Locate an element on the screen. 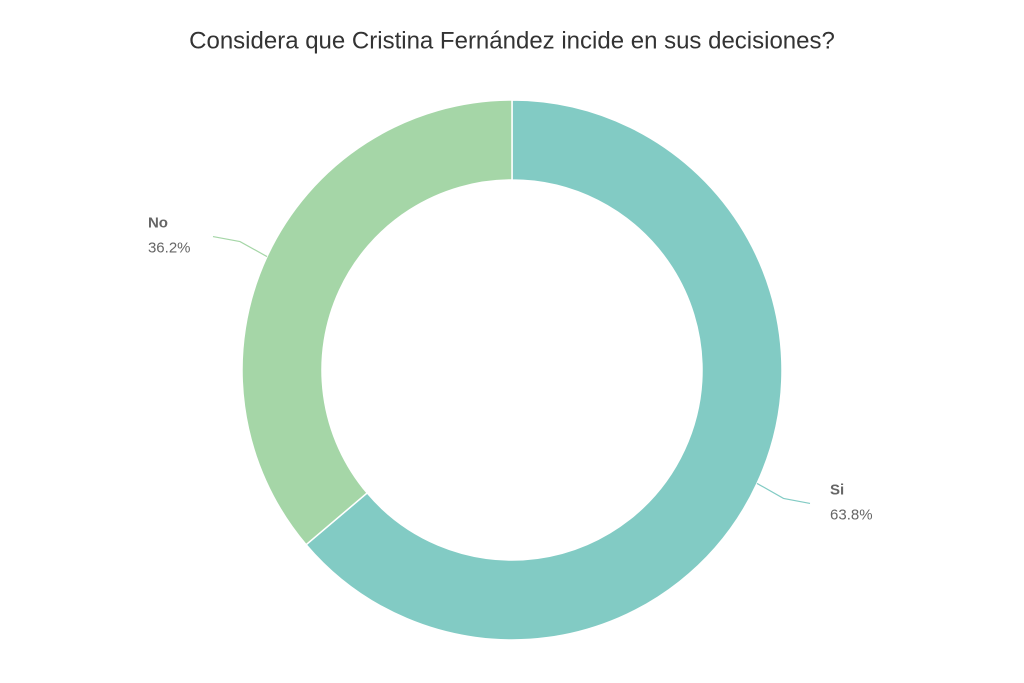 The image size is (1024, 683). slice-label: Si is located at coordinates (837, 489).